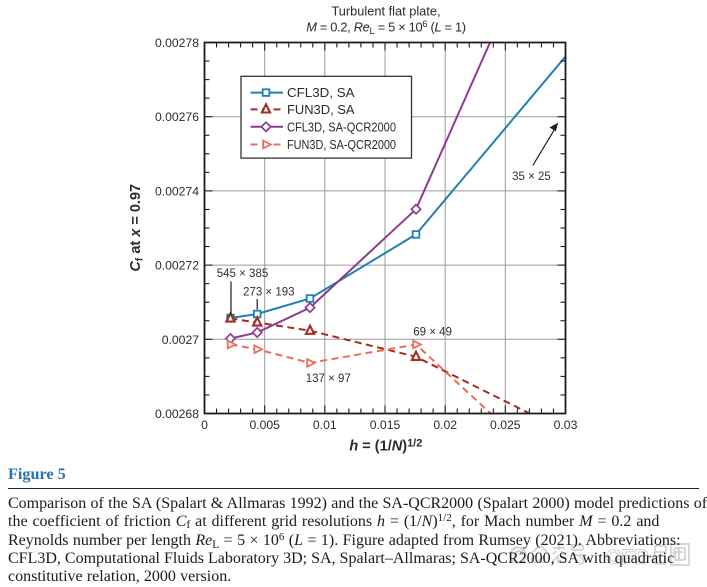  Describe the element at coordinates (204, 425) in the screenshot. I see `svg-text: 0` at that location.